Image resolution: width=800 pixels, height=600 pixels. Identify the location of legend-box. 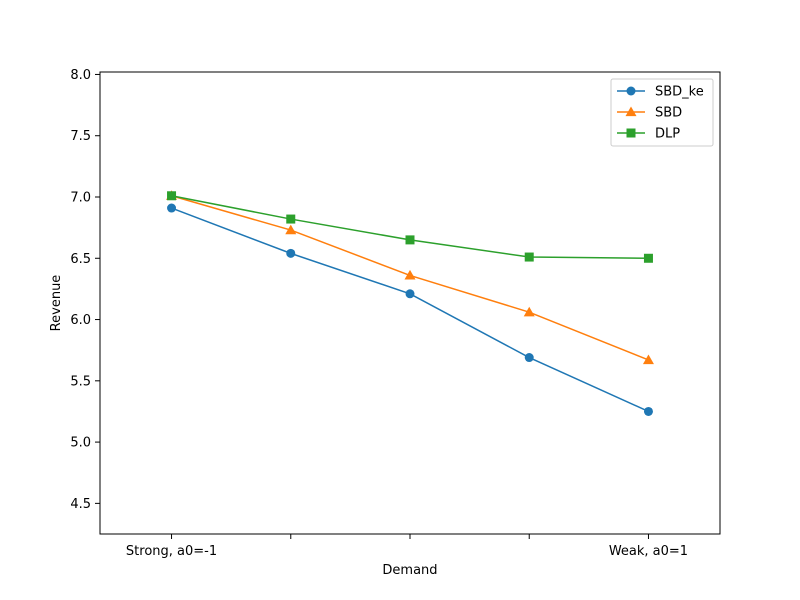
(662, 112).